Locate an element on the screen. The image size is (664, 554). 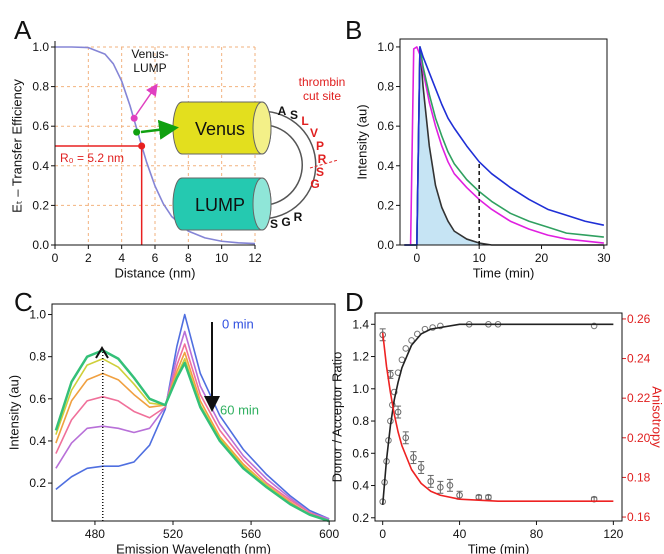
x-tick-label: 6 is located at coordinates (155, 258).